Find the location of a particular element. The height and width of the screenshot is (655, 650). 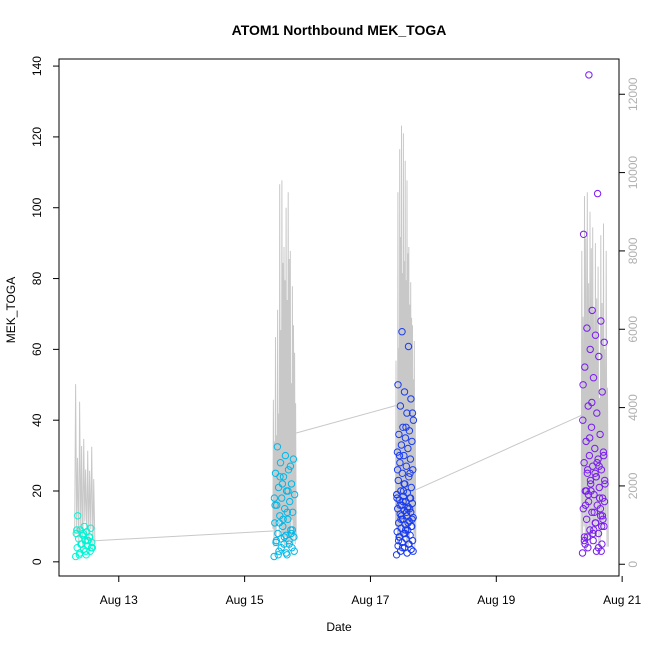

chart-title: ATOM1 Northbound MEK_TOGA is located at coordinates (339, 30).